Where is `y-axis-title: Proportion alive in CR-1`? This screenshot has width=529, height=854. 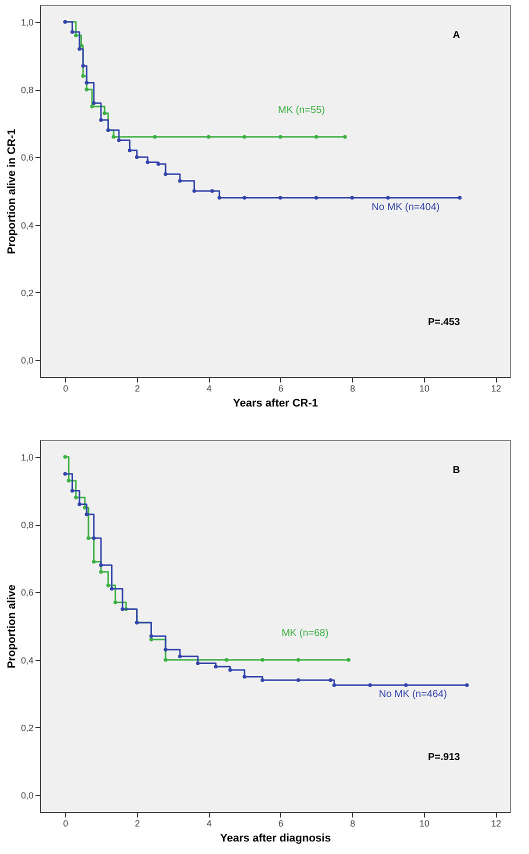
y-axis-title: Proportion alive in CR-1 is located at coordinates (12, 191).